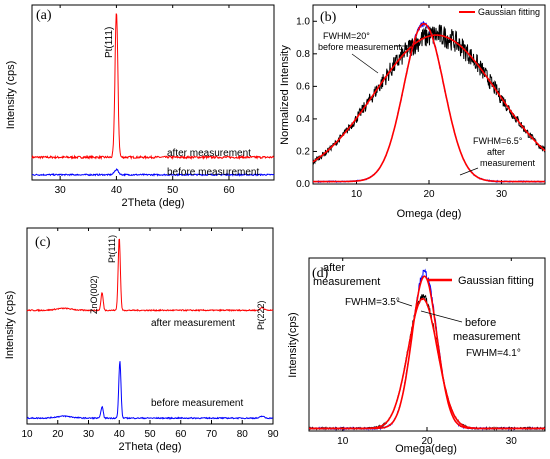 The image size is (550, 459). Describe the element at coordinates (365, 63) in the screenshot. I see `panel-b-arrow-before` at that location.